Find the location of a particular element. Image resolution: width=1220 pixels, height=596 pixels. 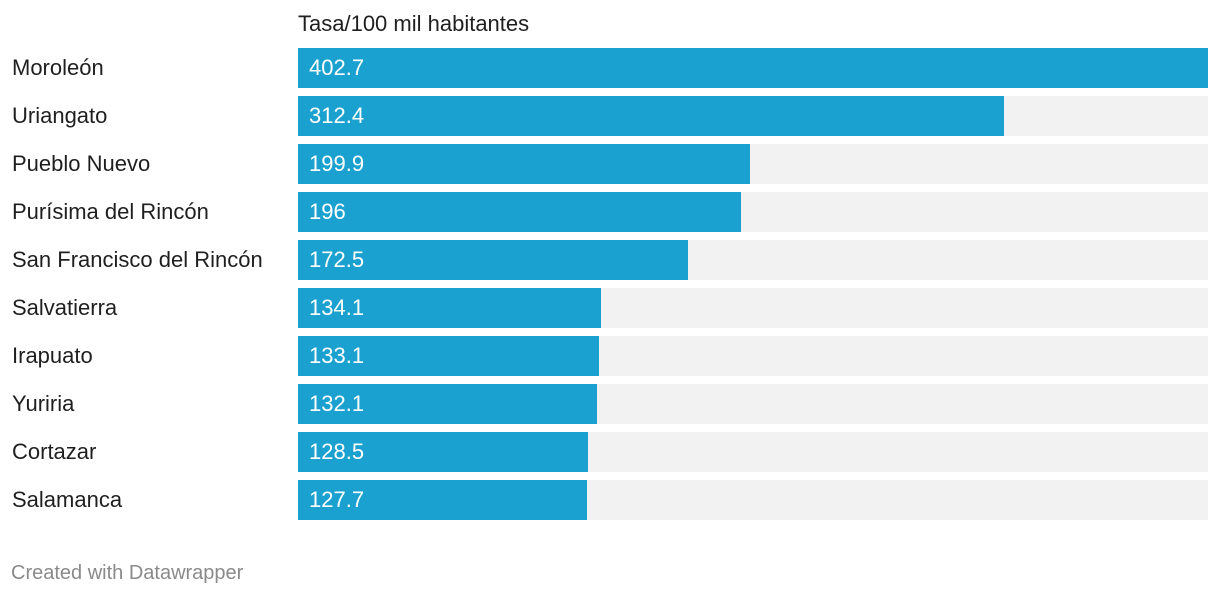

bar-track: 133.1 is located at coordinates (753, 356).